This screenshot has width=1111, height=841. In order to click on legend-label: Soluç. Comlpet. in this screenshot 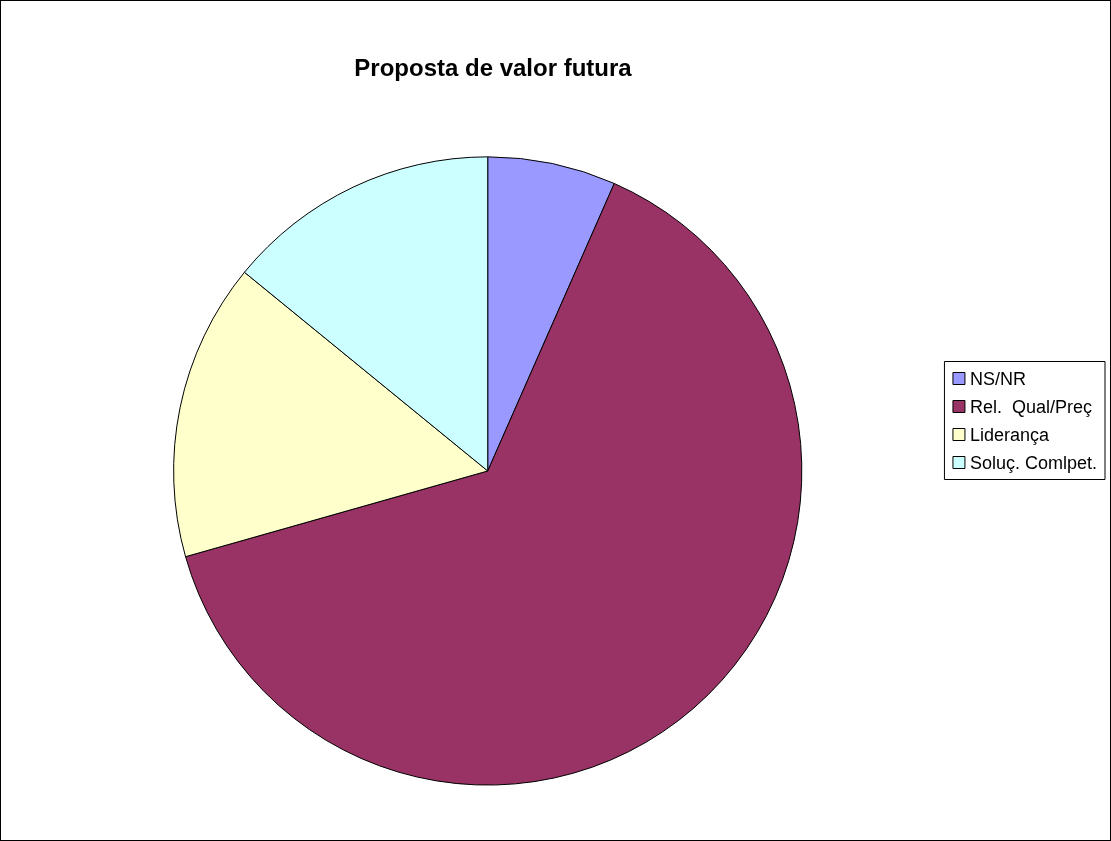, I will do `click(1033, 462)`.